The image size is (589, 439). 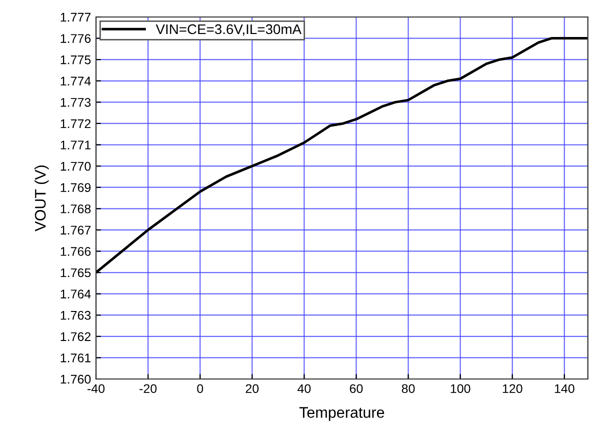 What do you see at coordinates (200, 389) in the screenshot?
I see `x-tick-label: 0` at bounding box center [200, 389].